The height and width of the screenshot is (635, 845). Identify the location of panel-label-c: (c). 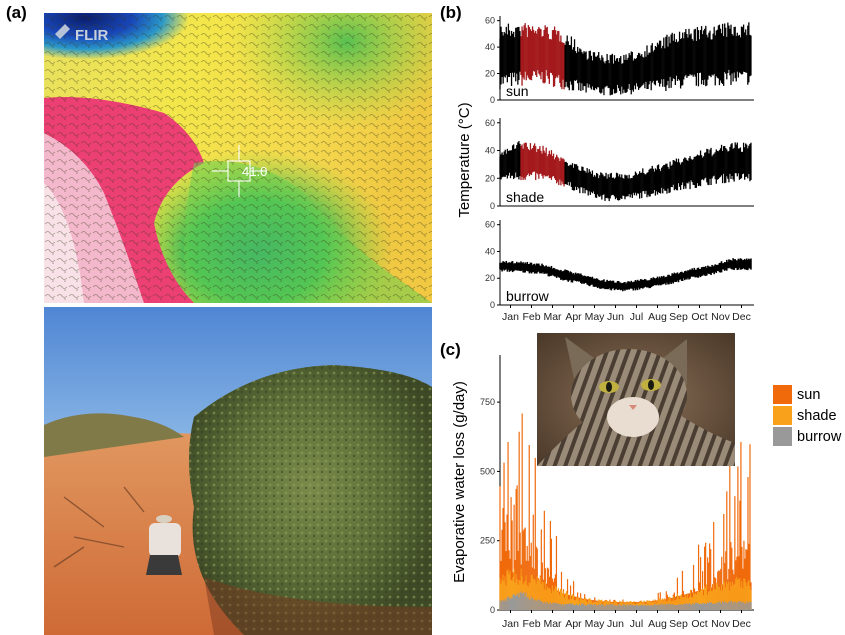
(450, 349).